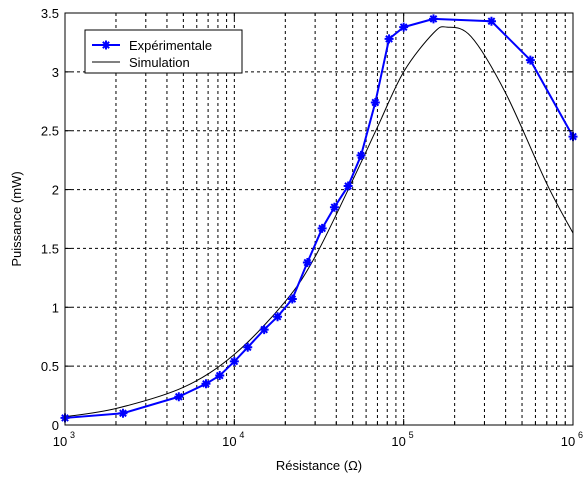  I want to click on legend: Expérimentale Simulation, so click(163, 51).